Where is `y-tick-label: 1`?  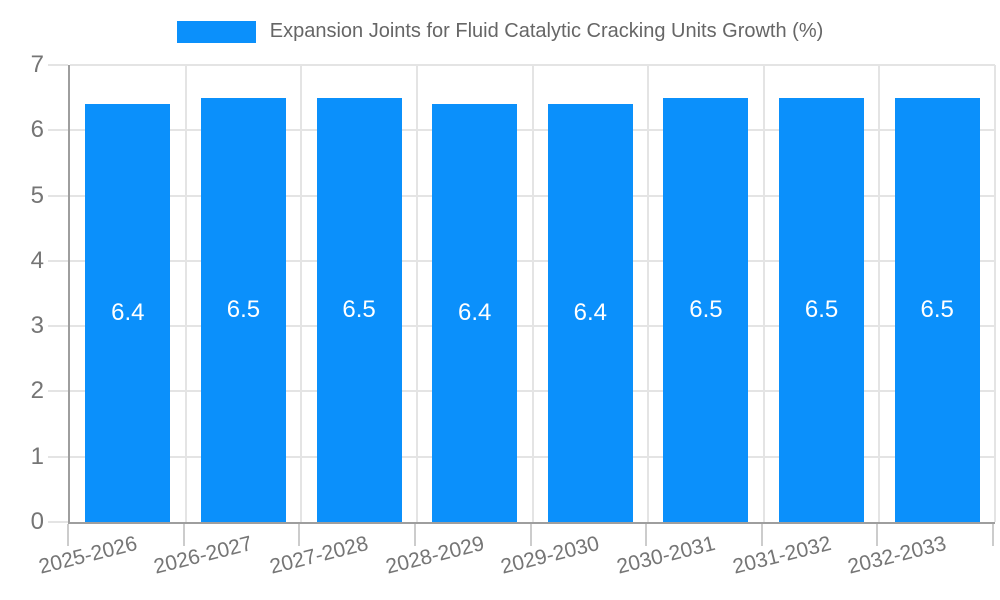
y-tick-label: 1 is located at coordinates (37, 456).